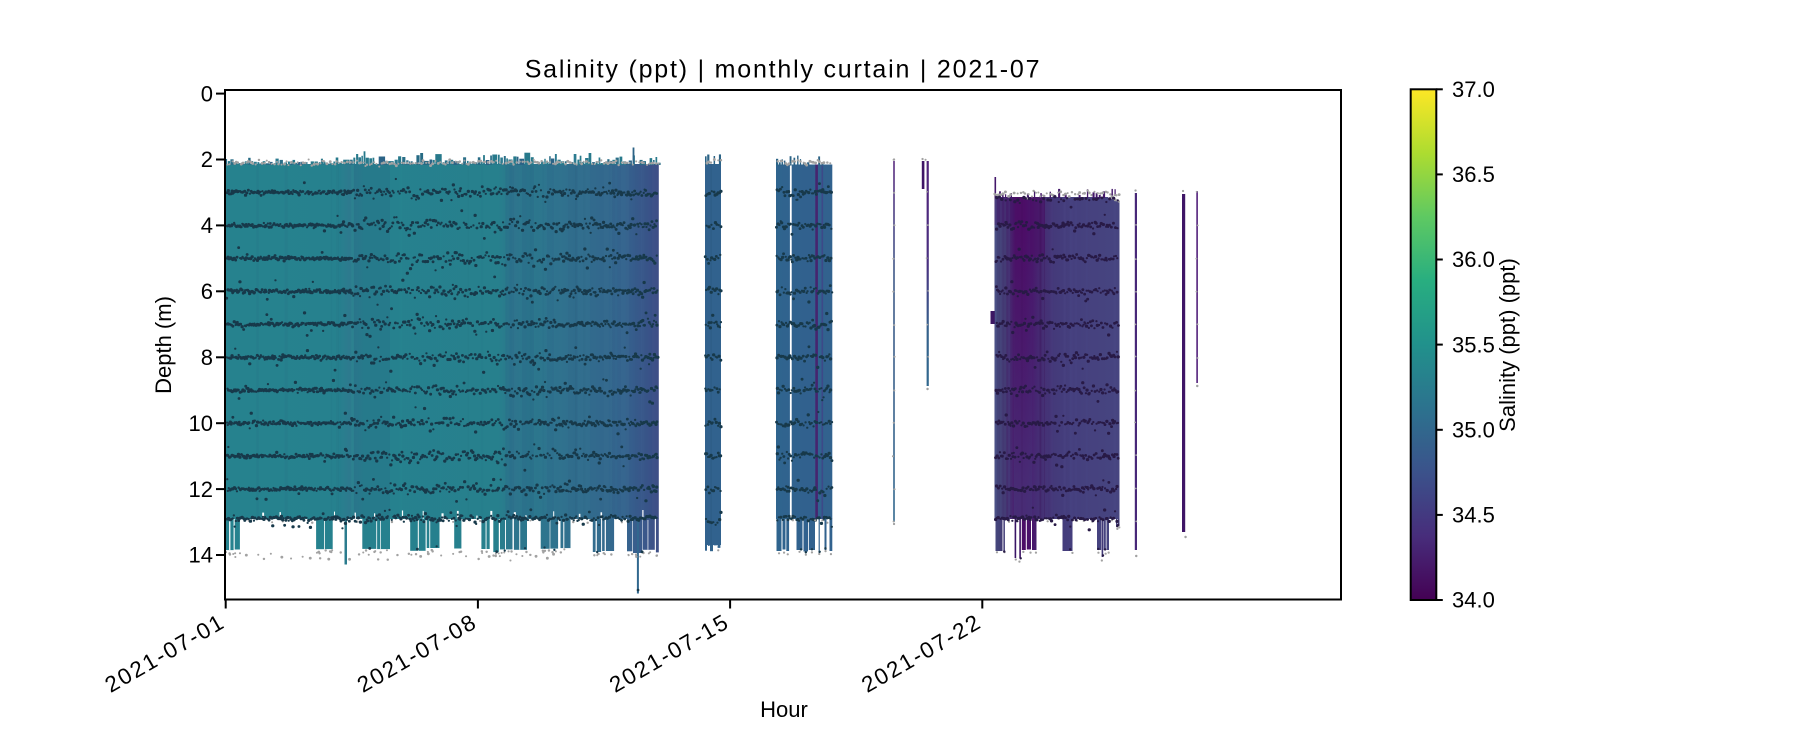 The width and height of the screenshot is (1800, 750). I want to click on svg-text: 35.5, so click(1473, 344).